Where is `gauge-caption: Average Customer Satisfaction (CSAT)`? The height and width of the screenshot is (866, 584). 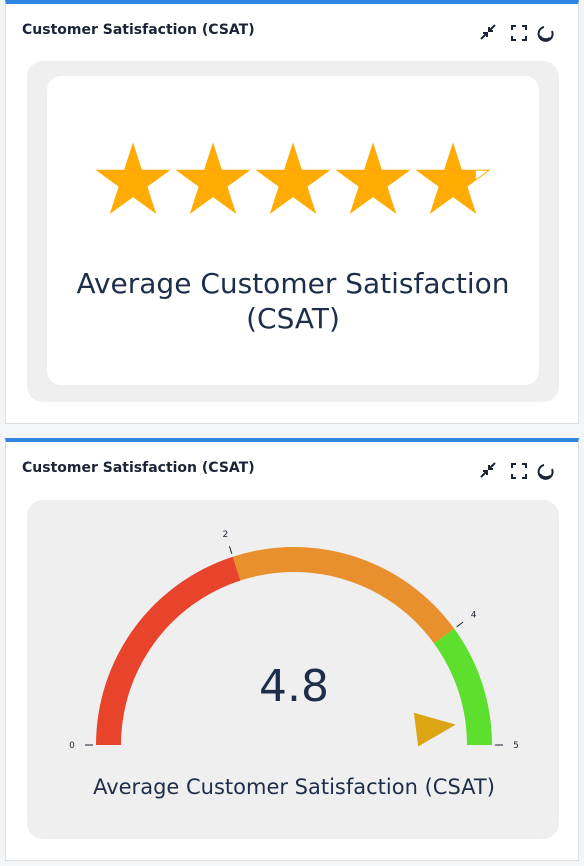
gauge-caption: Average Customer Satisfaction (CSAT) is located at coordinates (294, 787).